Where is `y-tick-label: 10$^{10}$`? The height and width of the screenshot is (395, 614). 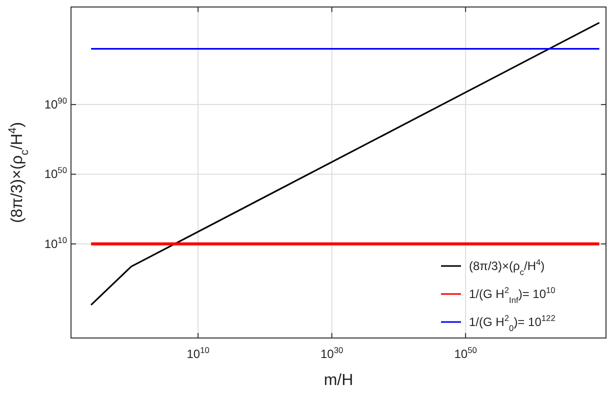 y-tick-label: 10$^{10}$ is located at coordinates (56, 242).